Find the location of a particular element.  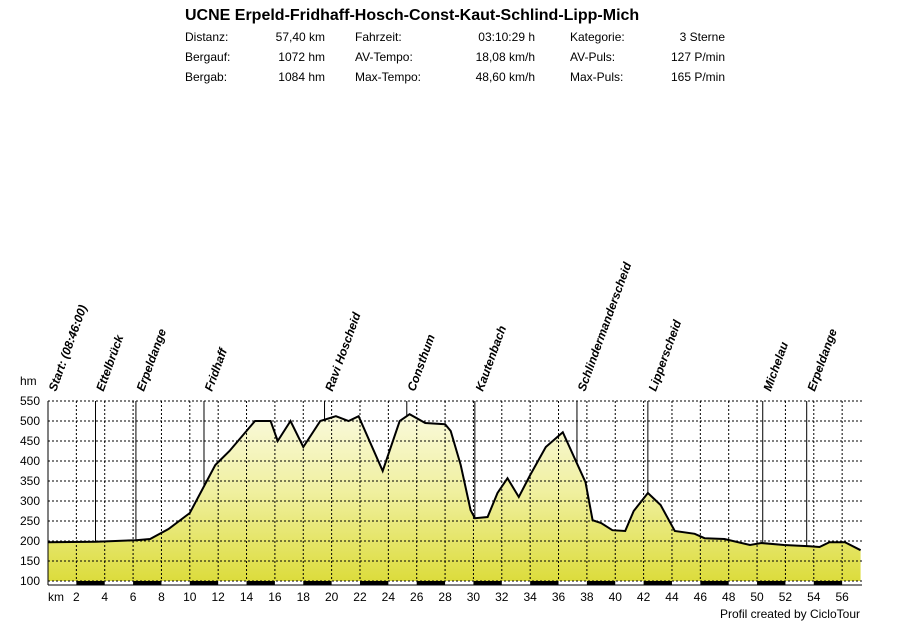

waypoint-label: Start: (08:46:00) is located at coordinates (68, 348).